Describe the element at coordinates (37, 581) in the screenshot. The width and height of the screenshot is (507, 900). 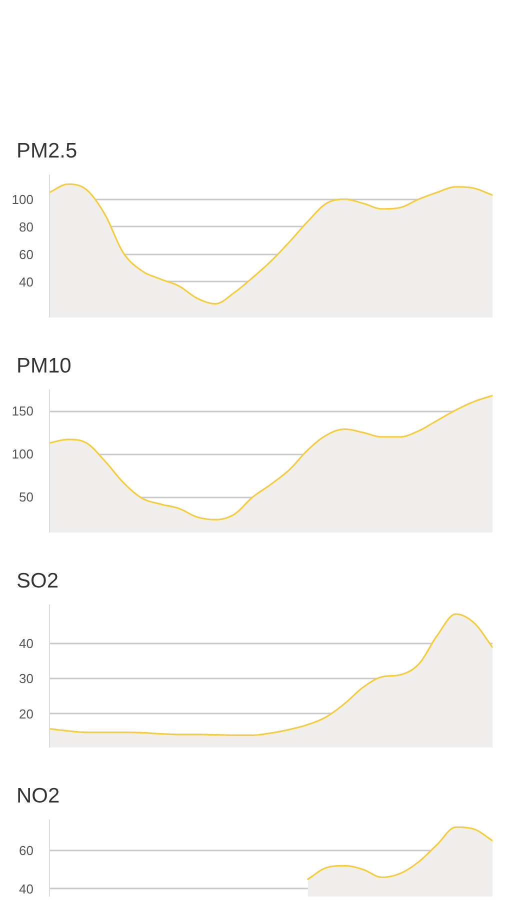
I see `chart-title: SO2` at that location.